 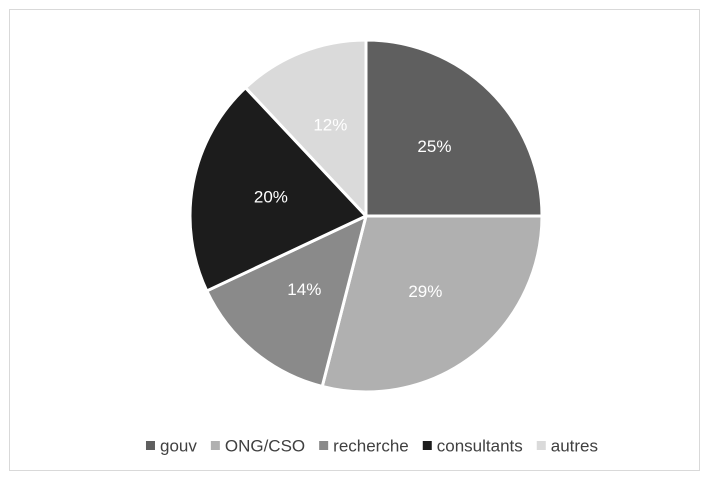 I want to click on legend-item: gouv, so click(x=171, y=445).